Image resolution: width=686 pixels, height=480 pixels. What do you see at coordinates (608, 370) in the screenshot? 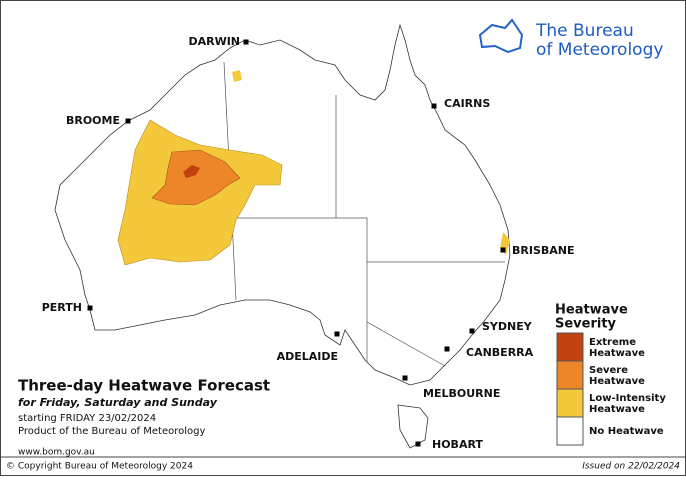
I see `legend-label: Severe` at bounding box center [608, 370].